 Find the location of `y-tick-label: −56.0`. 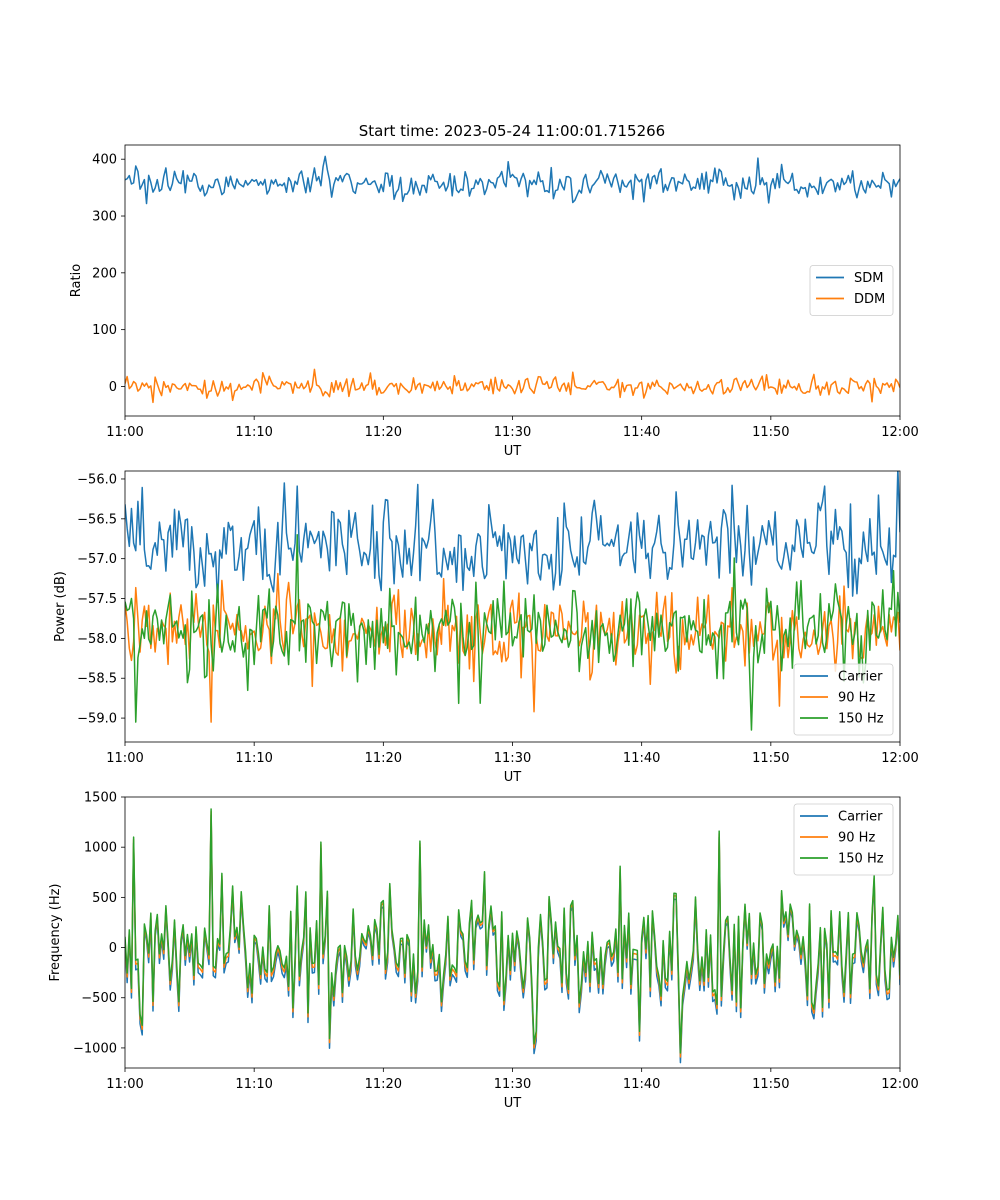

y-tick-label: −56.0 is located at coordinates (97, 479).